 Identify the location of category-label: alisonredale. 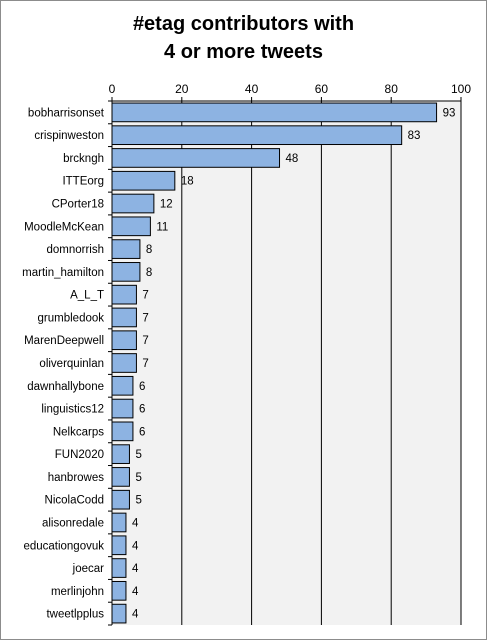
(73, 523).